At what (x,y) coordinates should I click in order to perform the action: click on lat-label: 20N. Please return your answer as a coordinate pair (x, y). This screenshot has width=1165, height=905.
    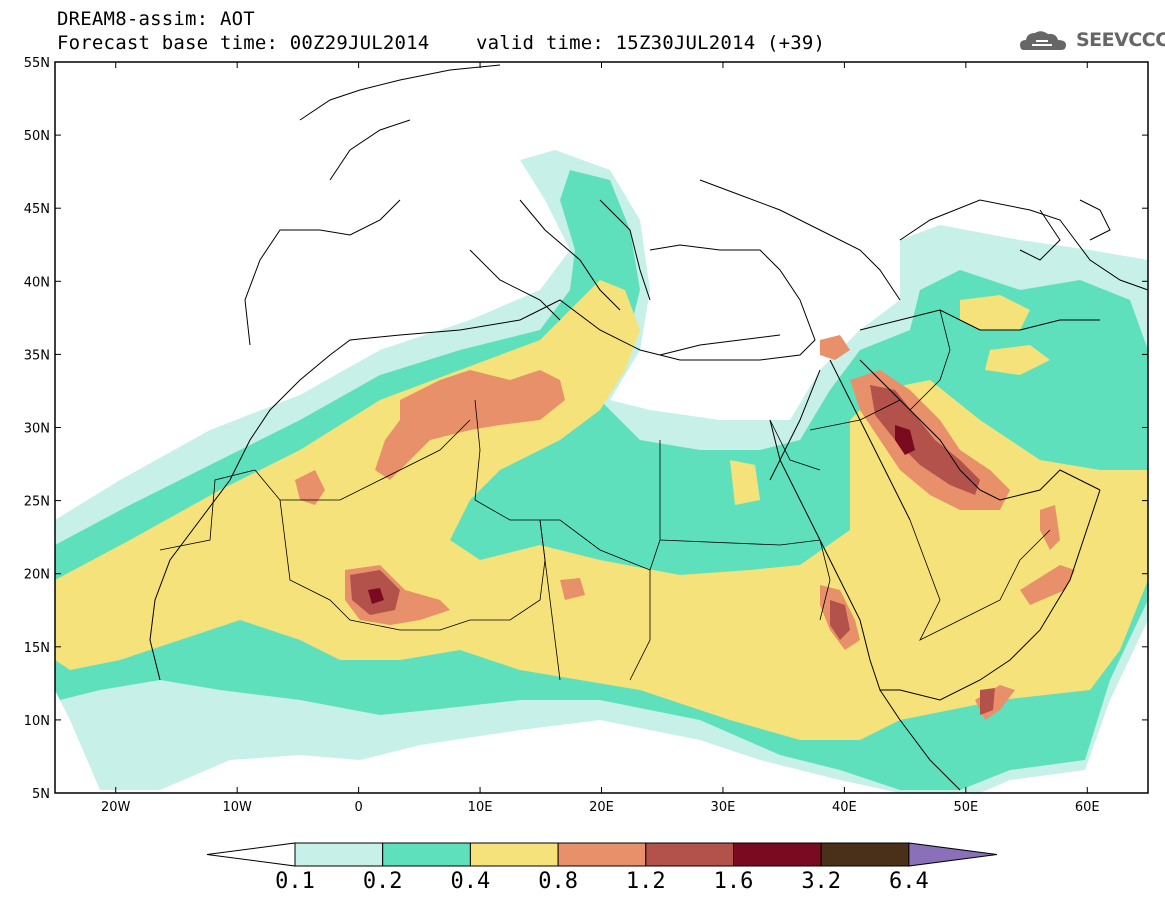
    Looking at the image, I should click on (37, 575).